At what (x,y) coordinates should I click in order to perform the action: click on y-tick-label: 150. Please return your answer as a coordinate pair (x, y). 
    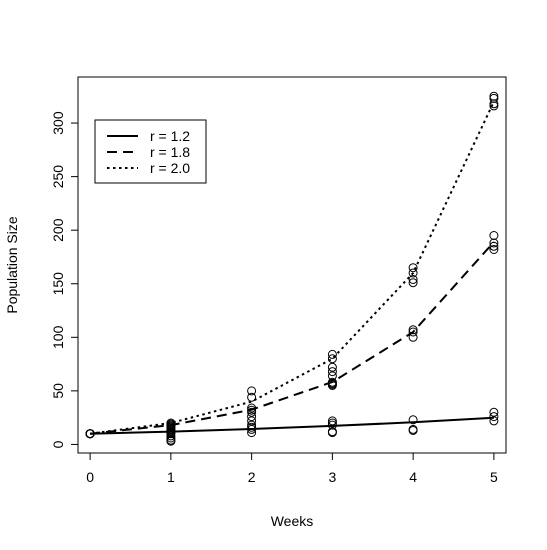
    Looking at the image, I should click on (58, 284).